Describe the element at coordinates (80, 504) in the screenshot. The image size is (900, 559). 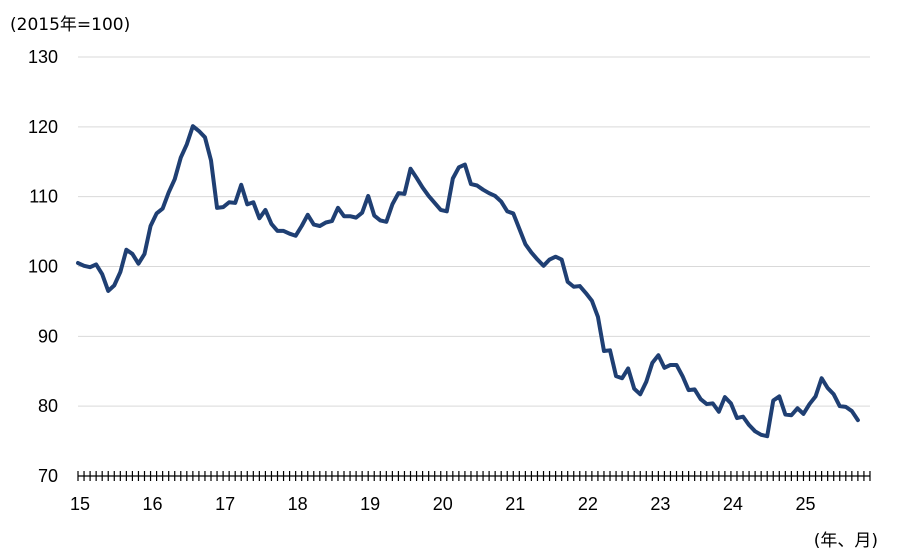
I see `x-tick-label: 15` at that location.